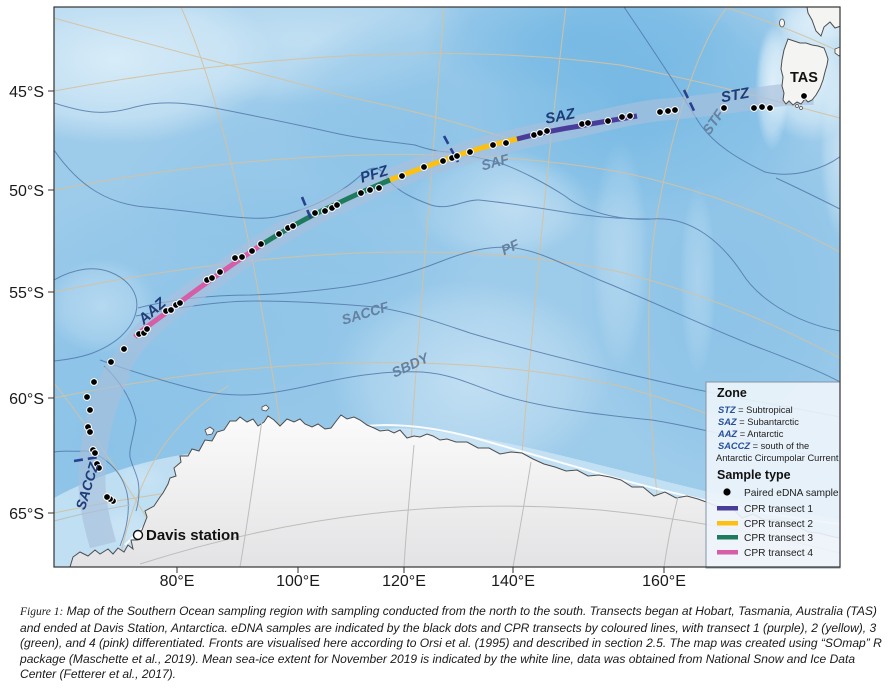 This screenshot has width=888, height=694. I want to click on svg-text: 45°S, so click(26, 92).